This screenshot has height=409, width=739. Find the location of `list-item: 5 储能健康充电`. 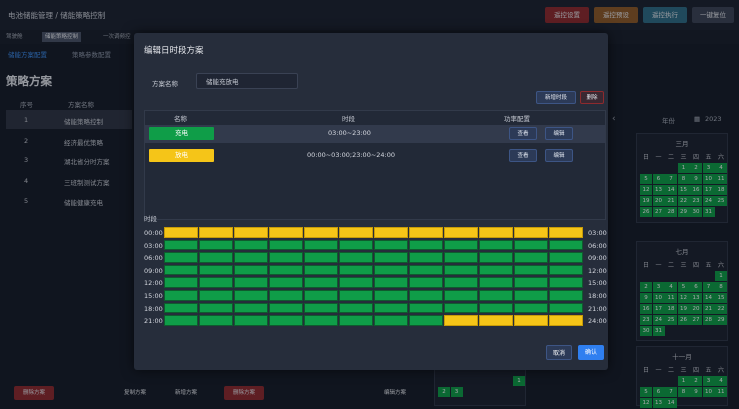

list-item: 5 储能健康充电 is located at coordinates (63, 202).